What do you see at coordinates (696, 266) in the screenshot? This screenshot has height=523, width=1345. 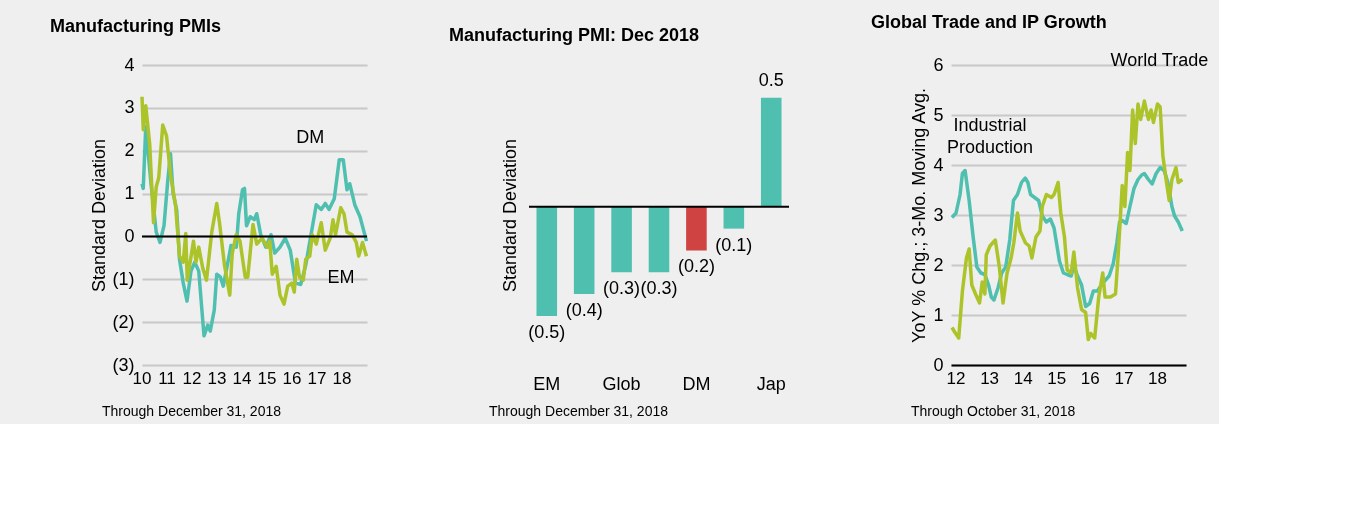 I see `data-label: (0.2)` at bounding box center [696, 266].